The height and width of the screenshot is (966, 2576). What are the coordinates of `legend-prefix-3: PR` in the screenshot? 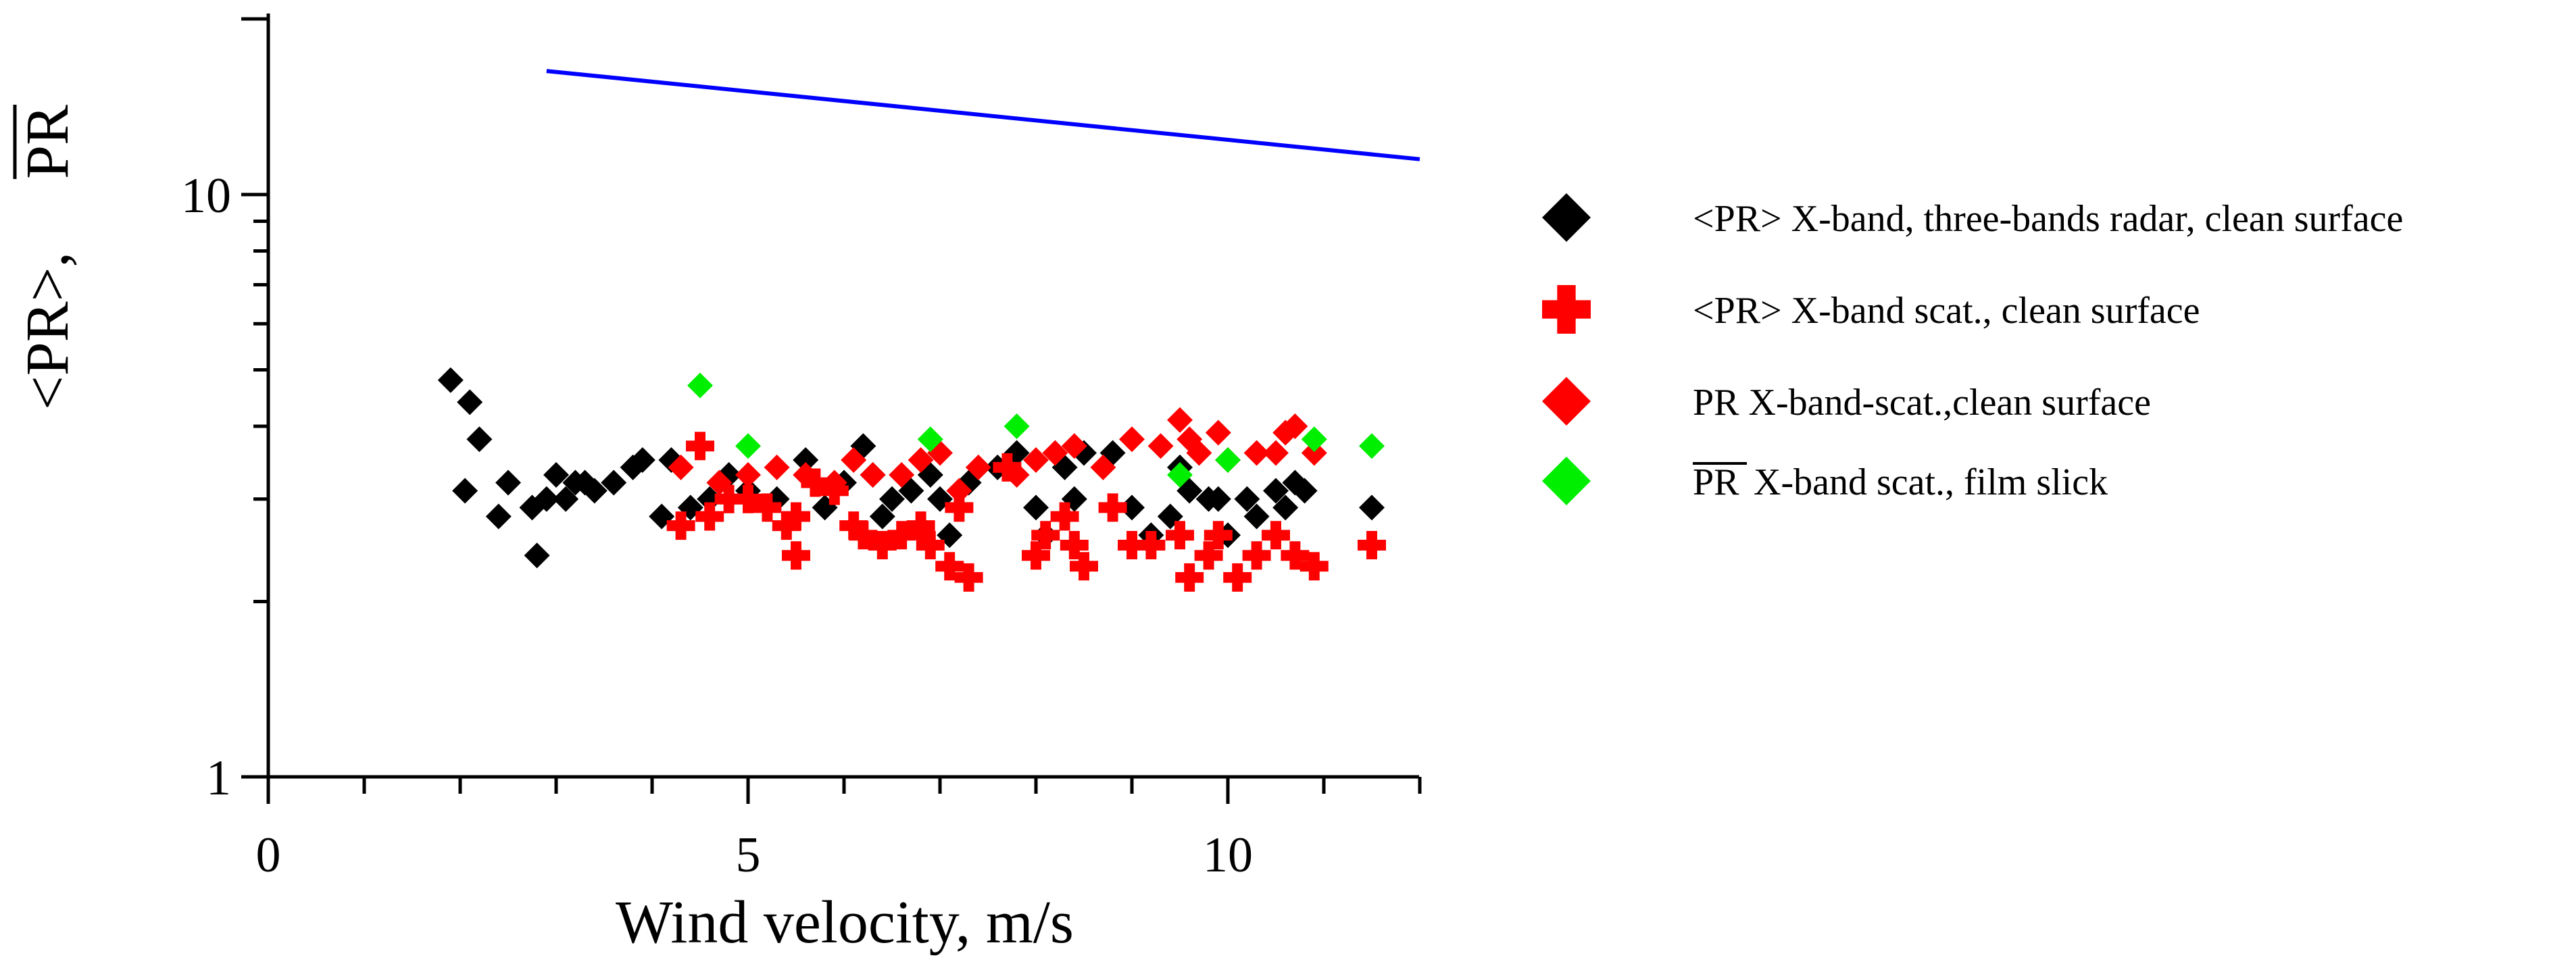 It's located at (1716, 482).